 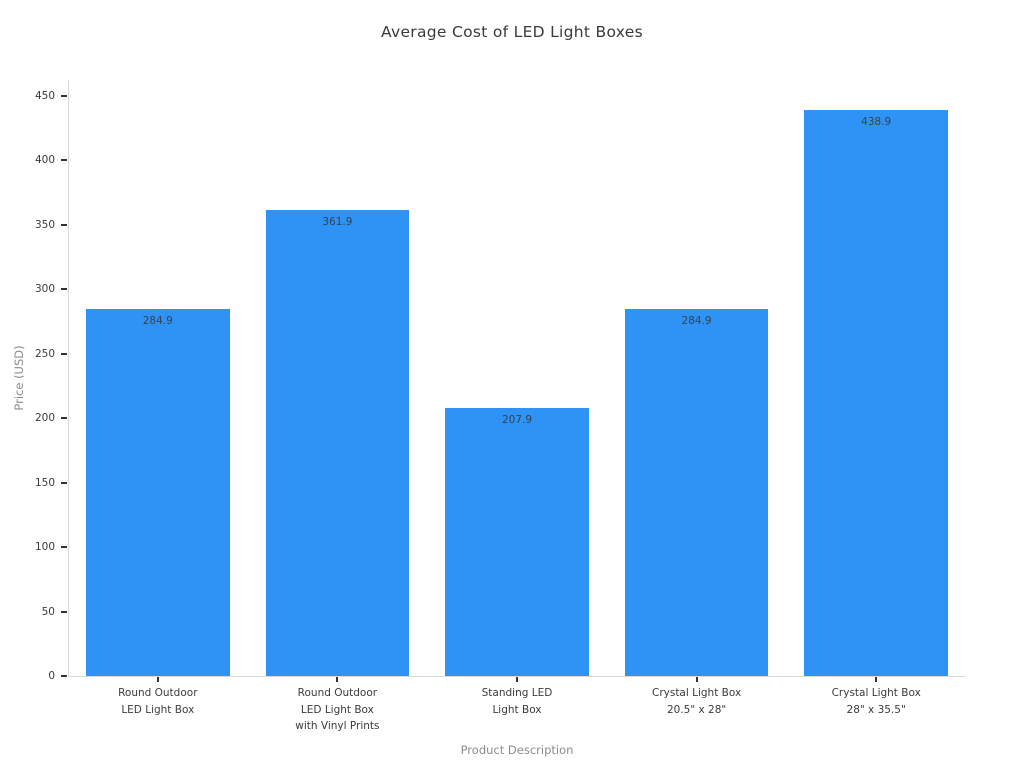 What do you see at coordinates (51, 676) in the screenshot?
I see `y-tick-label: 0` at bounding box center [51, 676].